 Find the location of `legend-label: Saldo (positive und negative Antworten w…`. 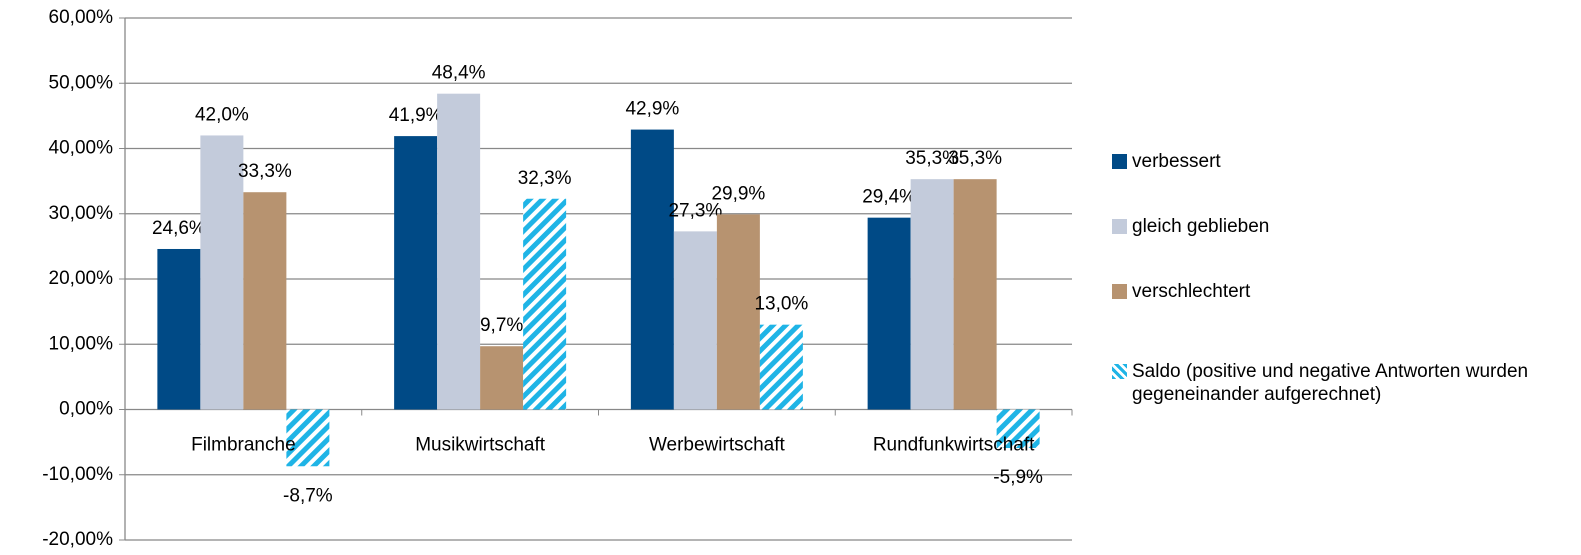

legend-label: Saldo (positive und negative Antworten w… is located at coordinates (1330, 383).